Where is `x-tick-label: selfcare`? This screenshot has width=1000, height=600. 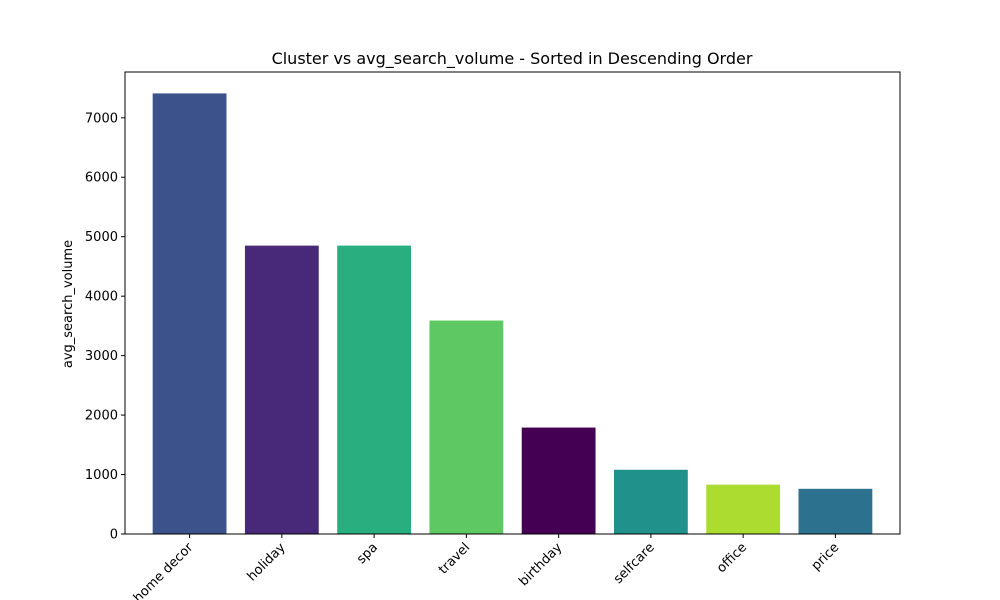
x-tick-label: selfcare is located at coordinates (634, 563).